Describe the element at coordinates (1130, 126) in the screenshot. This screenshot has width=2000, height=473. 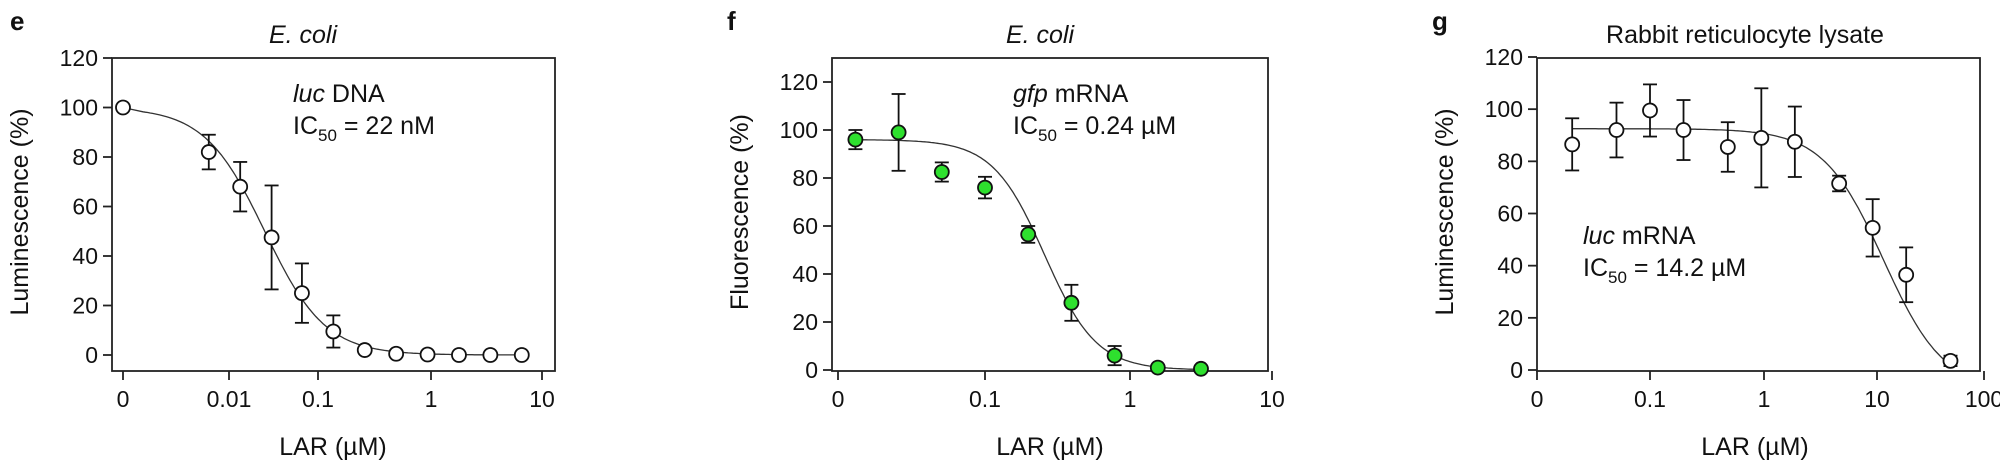
I see `ic50-value: 0.24 µM` at that location.